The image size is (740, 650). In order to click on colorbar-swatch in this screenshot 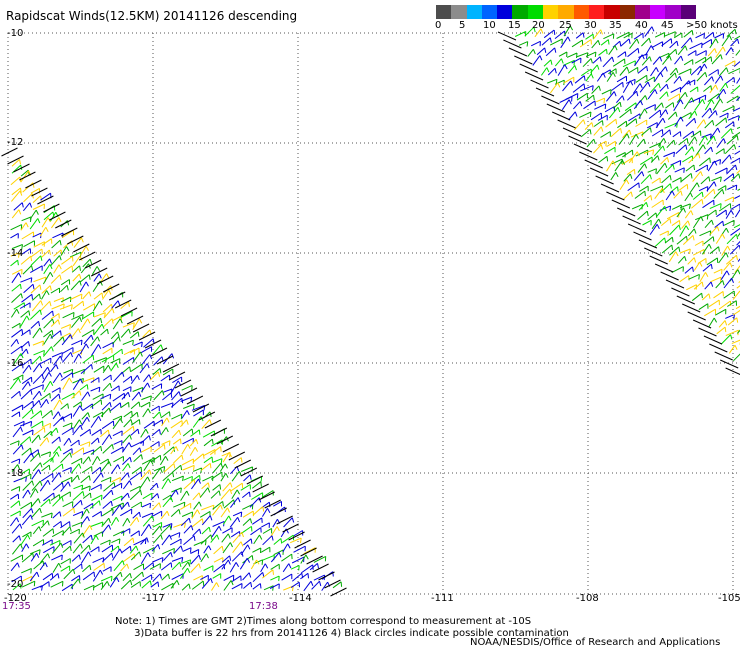, I will do `click(505, 12)`.